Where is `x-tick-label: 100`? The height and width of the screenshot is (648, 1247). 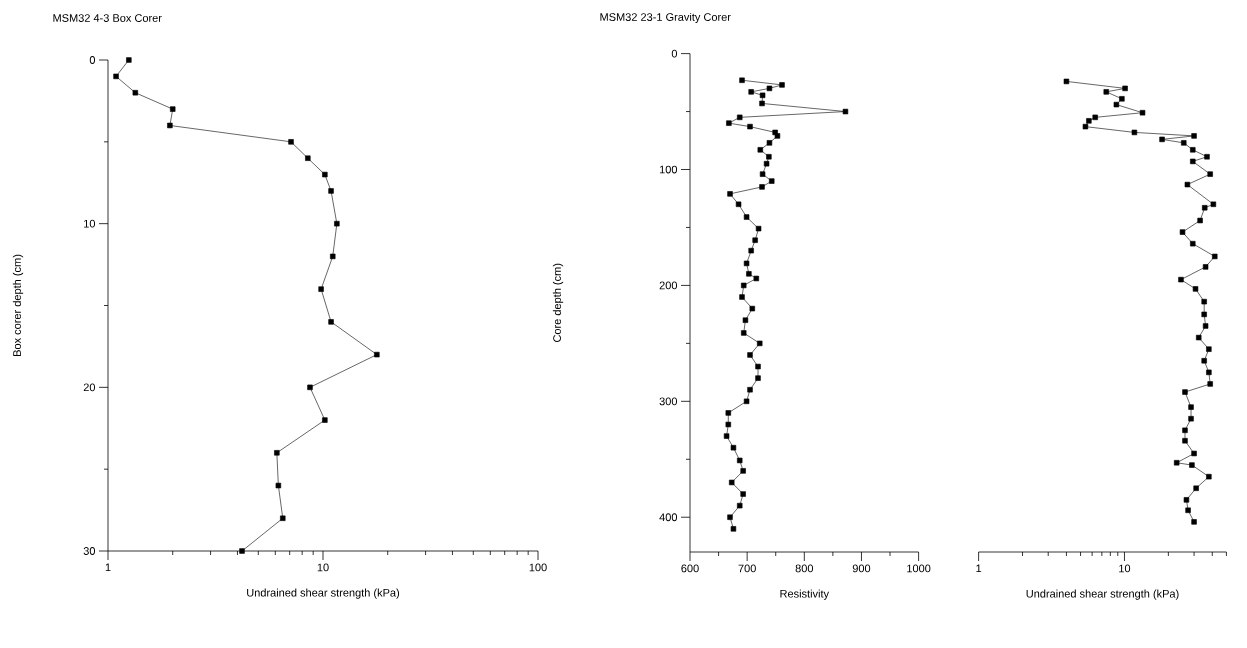 x-tick-label: 100 is located at coordinates (538, 567).